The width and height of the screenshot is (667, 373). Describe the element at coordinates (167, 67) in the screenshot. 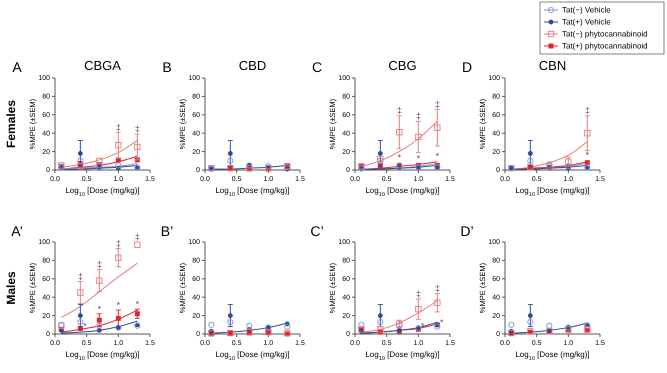

I see `text: B` at that location.